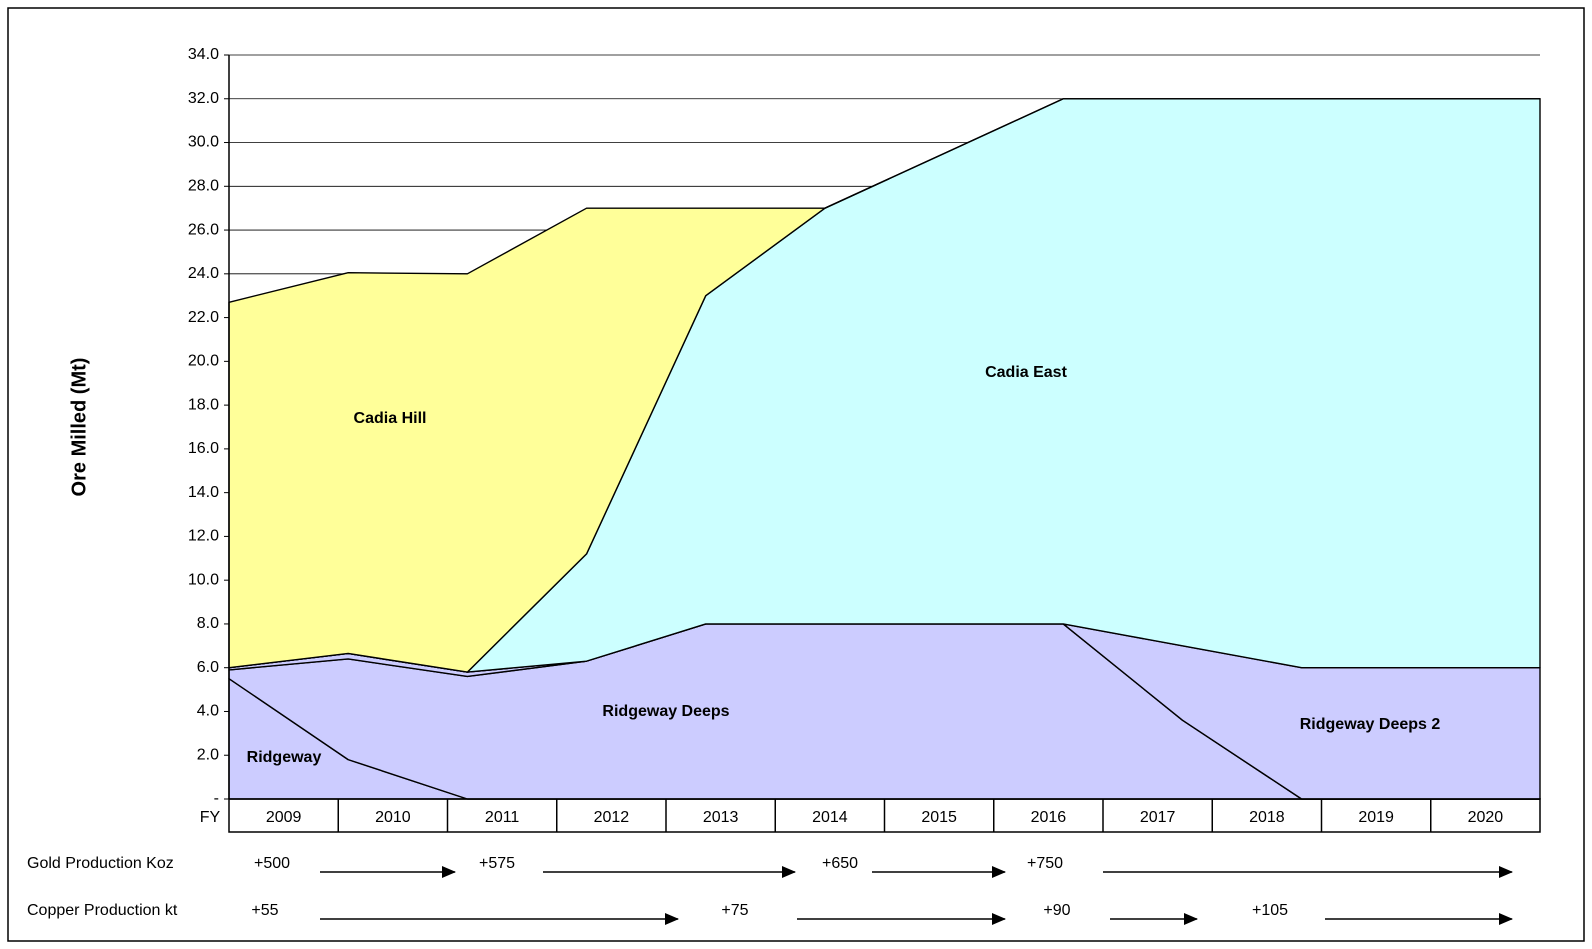 This screenshot has height=949, width=1592. Describe the element at coordinates (203, 404) in the screenshot. I see `y-tick-label: 18.0` at that location.